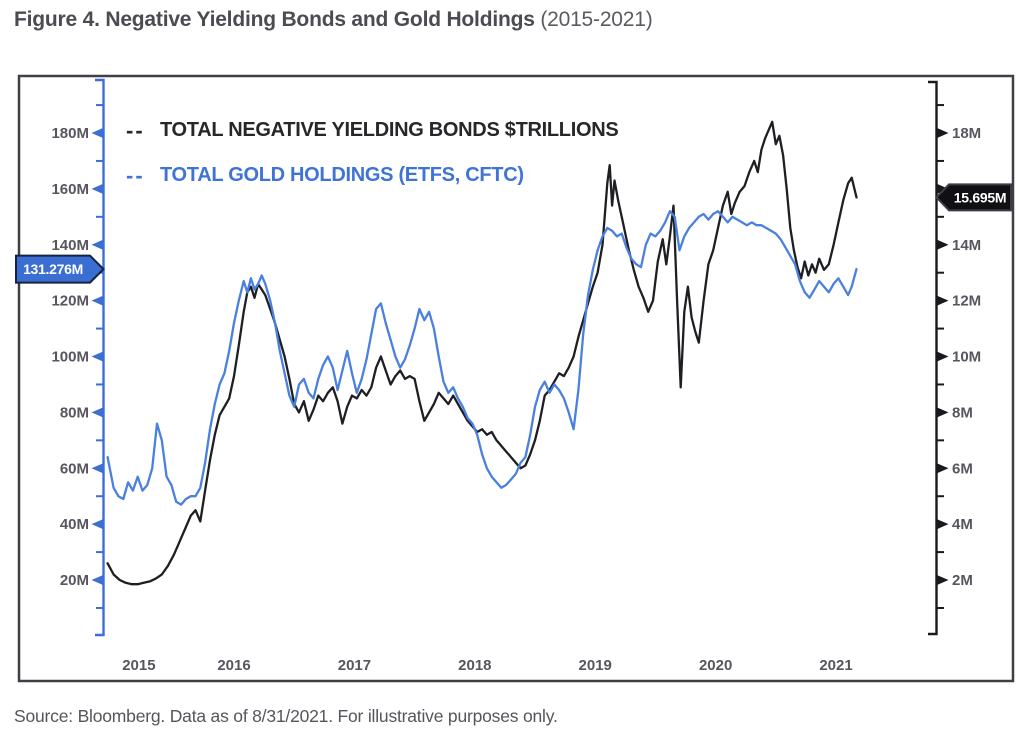 The width and height of the screenshot is (1024, 740). What do you see at coordinates (354, 665) in the screenshot?
I see `x-axis-year-label: 2017` at bounding box center [354, 665].